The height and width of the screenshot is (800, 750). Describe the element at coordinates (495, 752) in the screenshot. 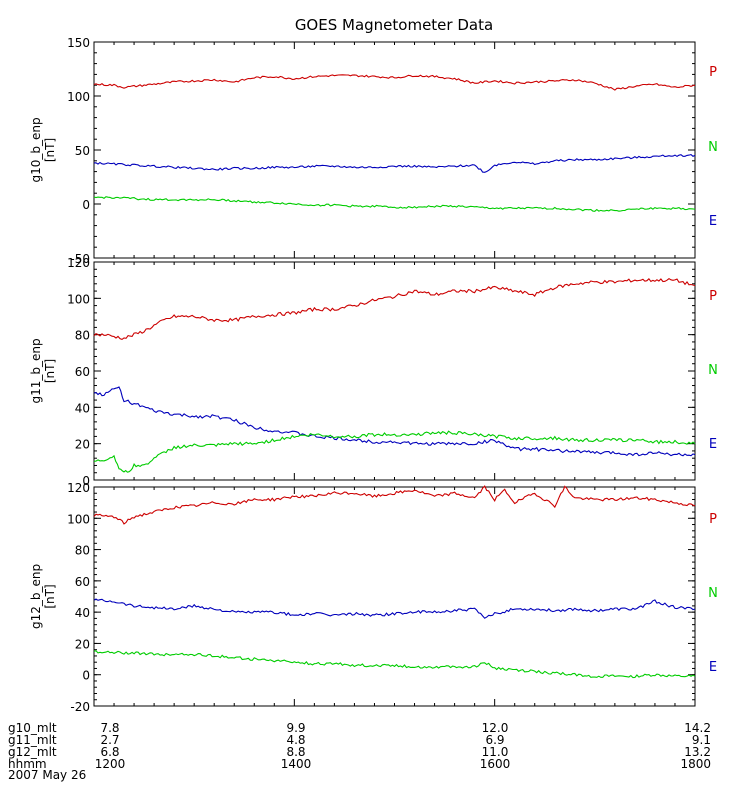

I see `axis-row-value: 11.0` at that location.